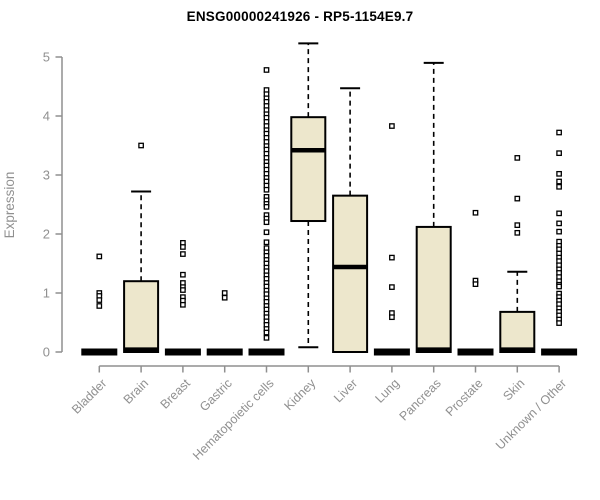  I want to click on x-category-label-gastric: Gastric, so click(216, 395).